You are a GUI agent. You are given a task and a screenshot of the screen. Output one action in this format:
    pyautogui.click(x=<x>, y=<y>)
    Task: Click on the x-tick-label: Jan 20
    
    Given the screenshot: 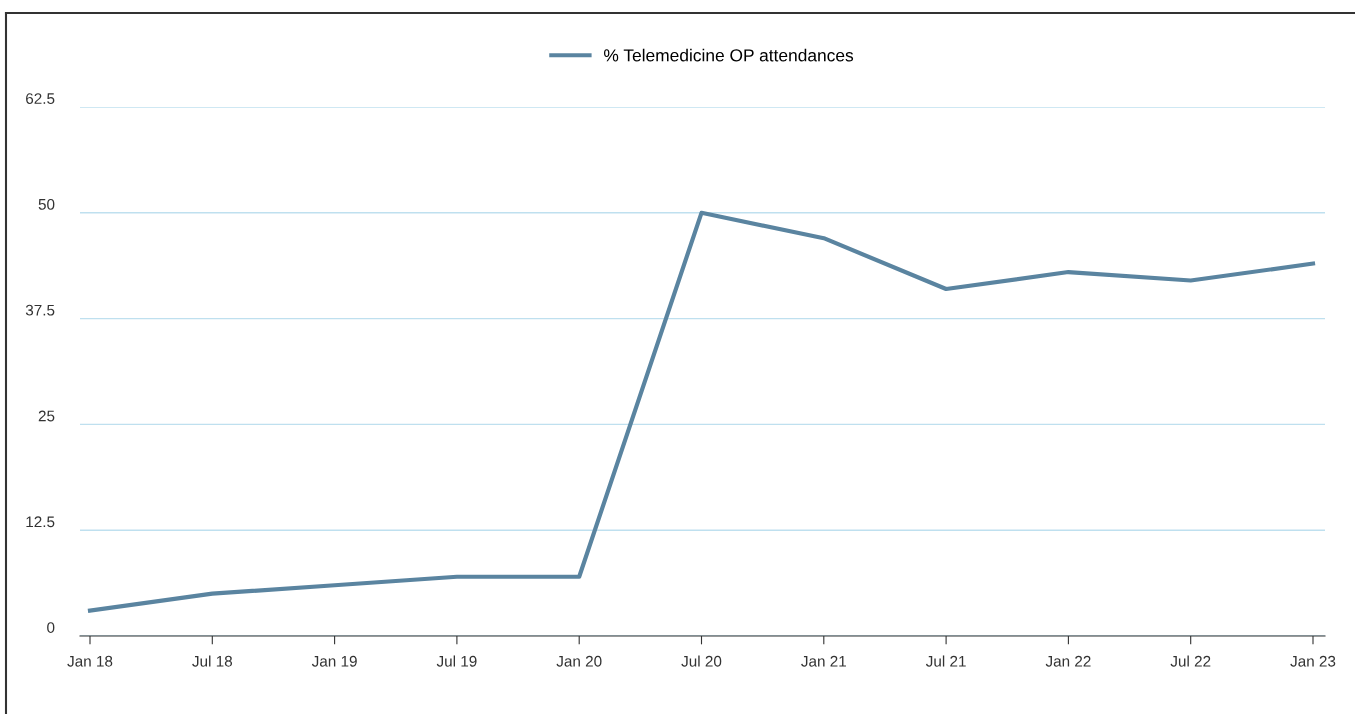 What is the action you would take?
    pyautogui.click(x=579, y=661)
    